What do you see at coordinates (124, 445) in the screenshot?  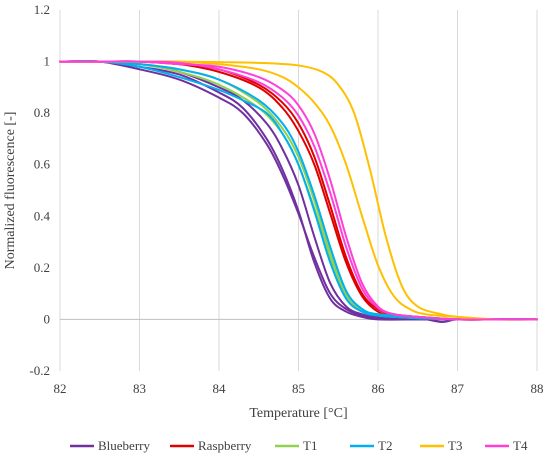 I see `legend-label: Blueberry` at bounding box center [124, 445].